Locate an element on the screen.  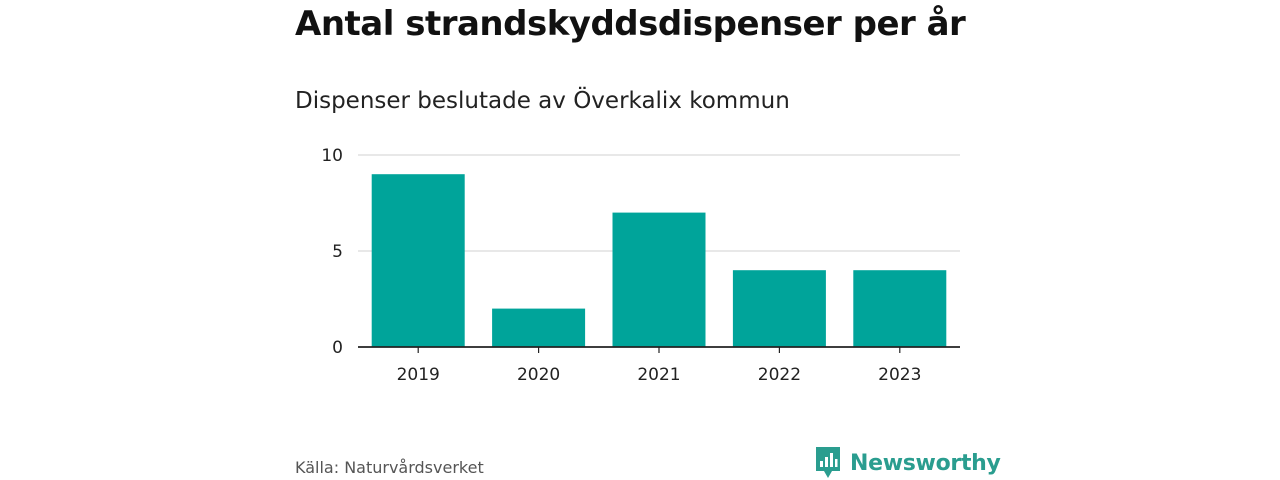
bar-2022 is located at coordinates (779, 308).